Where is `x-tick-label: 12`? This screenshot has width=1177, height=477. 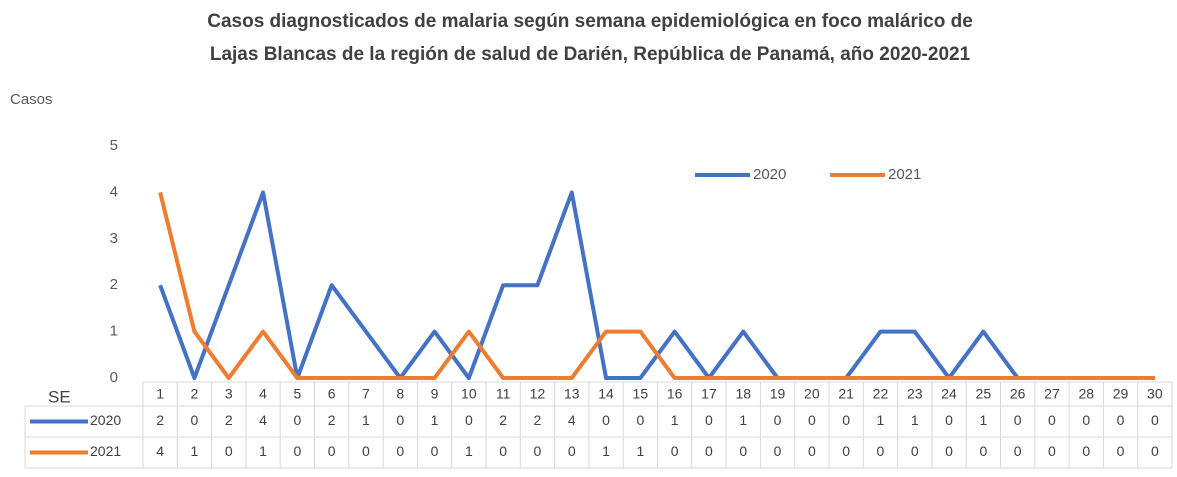 x-tick-label: 12 is located at coordinates (538, 394).